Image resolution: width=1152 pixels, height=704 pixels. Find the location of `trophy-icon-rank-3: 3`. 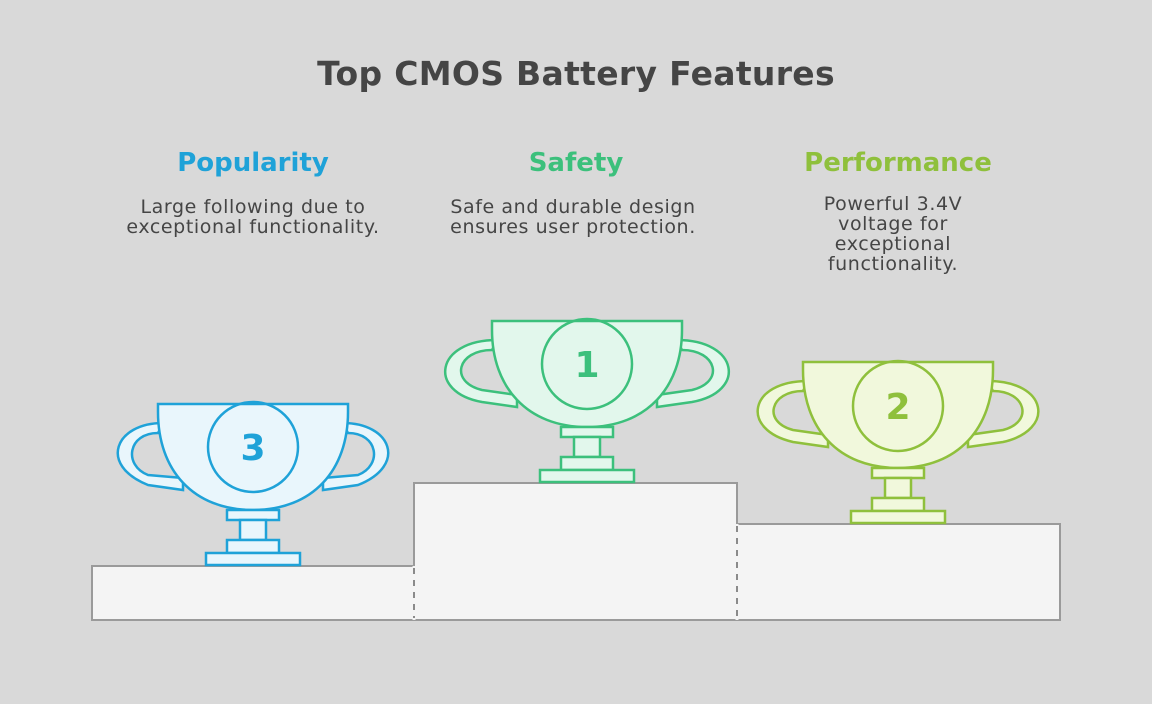

trophy-icon-rank-3: 3 is located at coordinates (253, 483).